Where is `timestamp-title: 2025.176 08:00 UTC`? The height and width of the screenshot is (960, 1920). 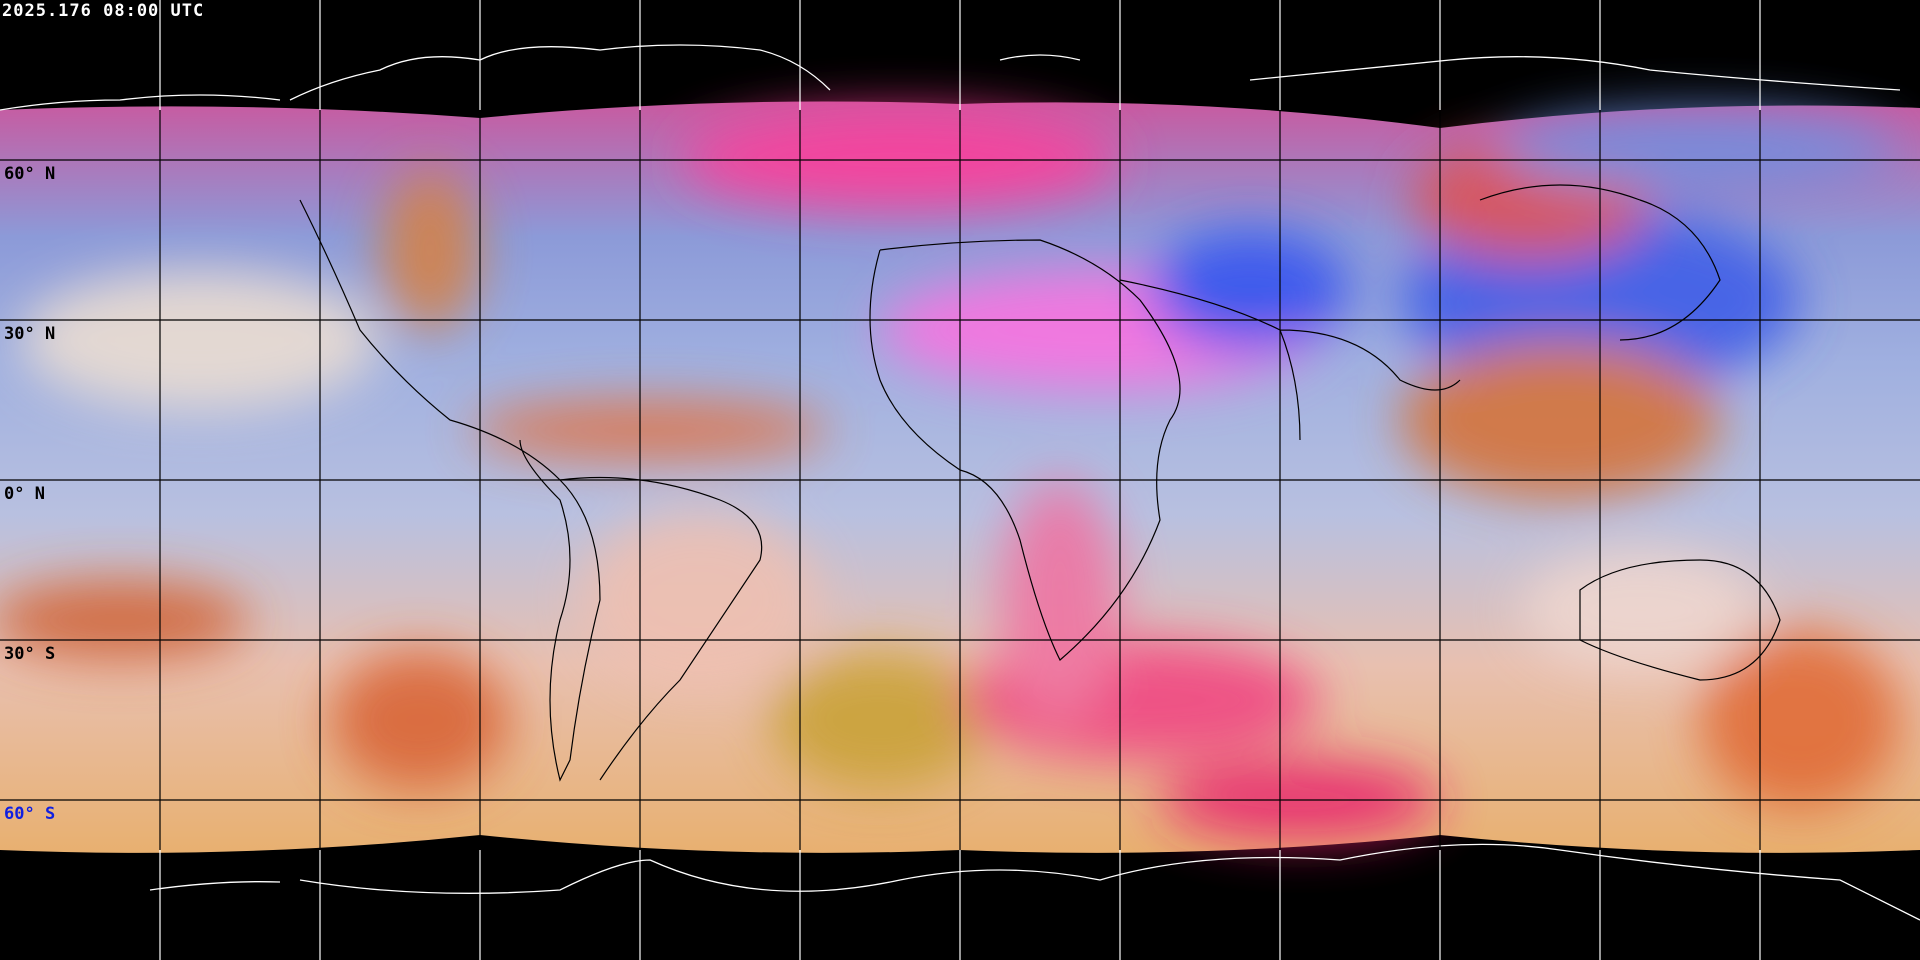
timestamp-title: 2025.176 08:00 UTC is located at coordinates (103, 11).